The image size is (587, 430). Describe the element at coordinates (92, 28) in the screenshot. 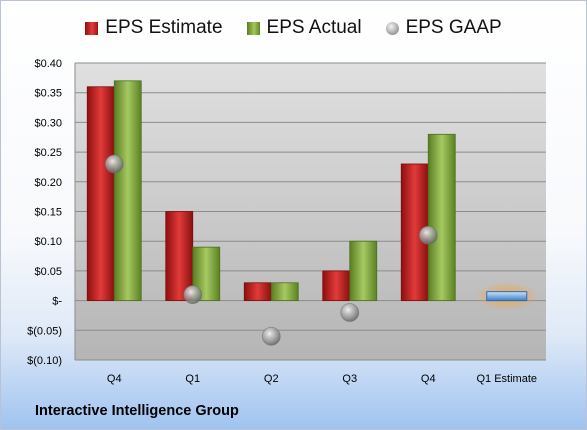

I see `legend-swatch-eps-estimate` at that location.